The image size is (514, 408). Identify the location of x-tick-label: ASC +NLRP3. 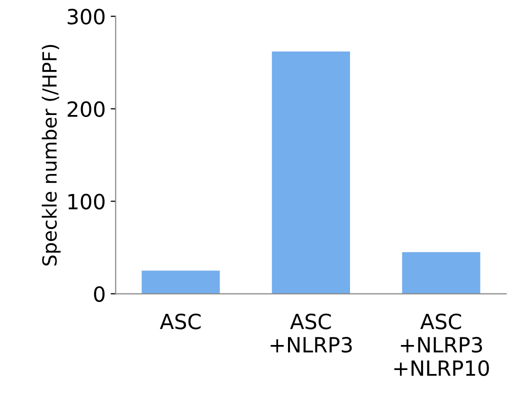
(311, 333).